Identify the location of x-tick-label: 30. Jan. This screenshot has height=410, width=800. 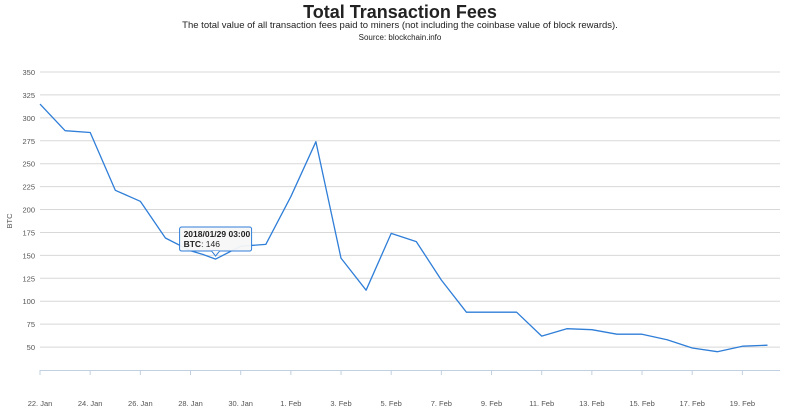
(240, 403).